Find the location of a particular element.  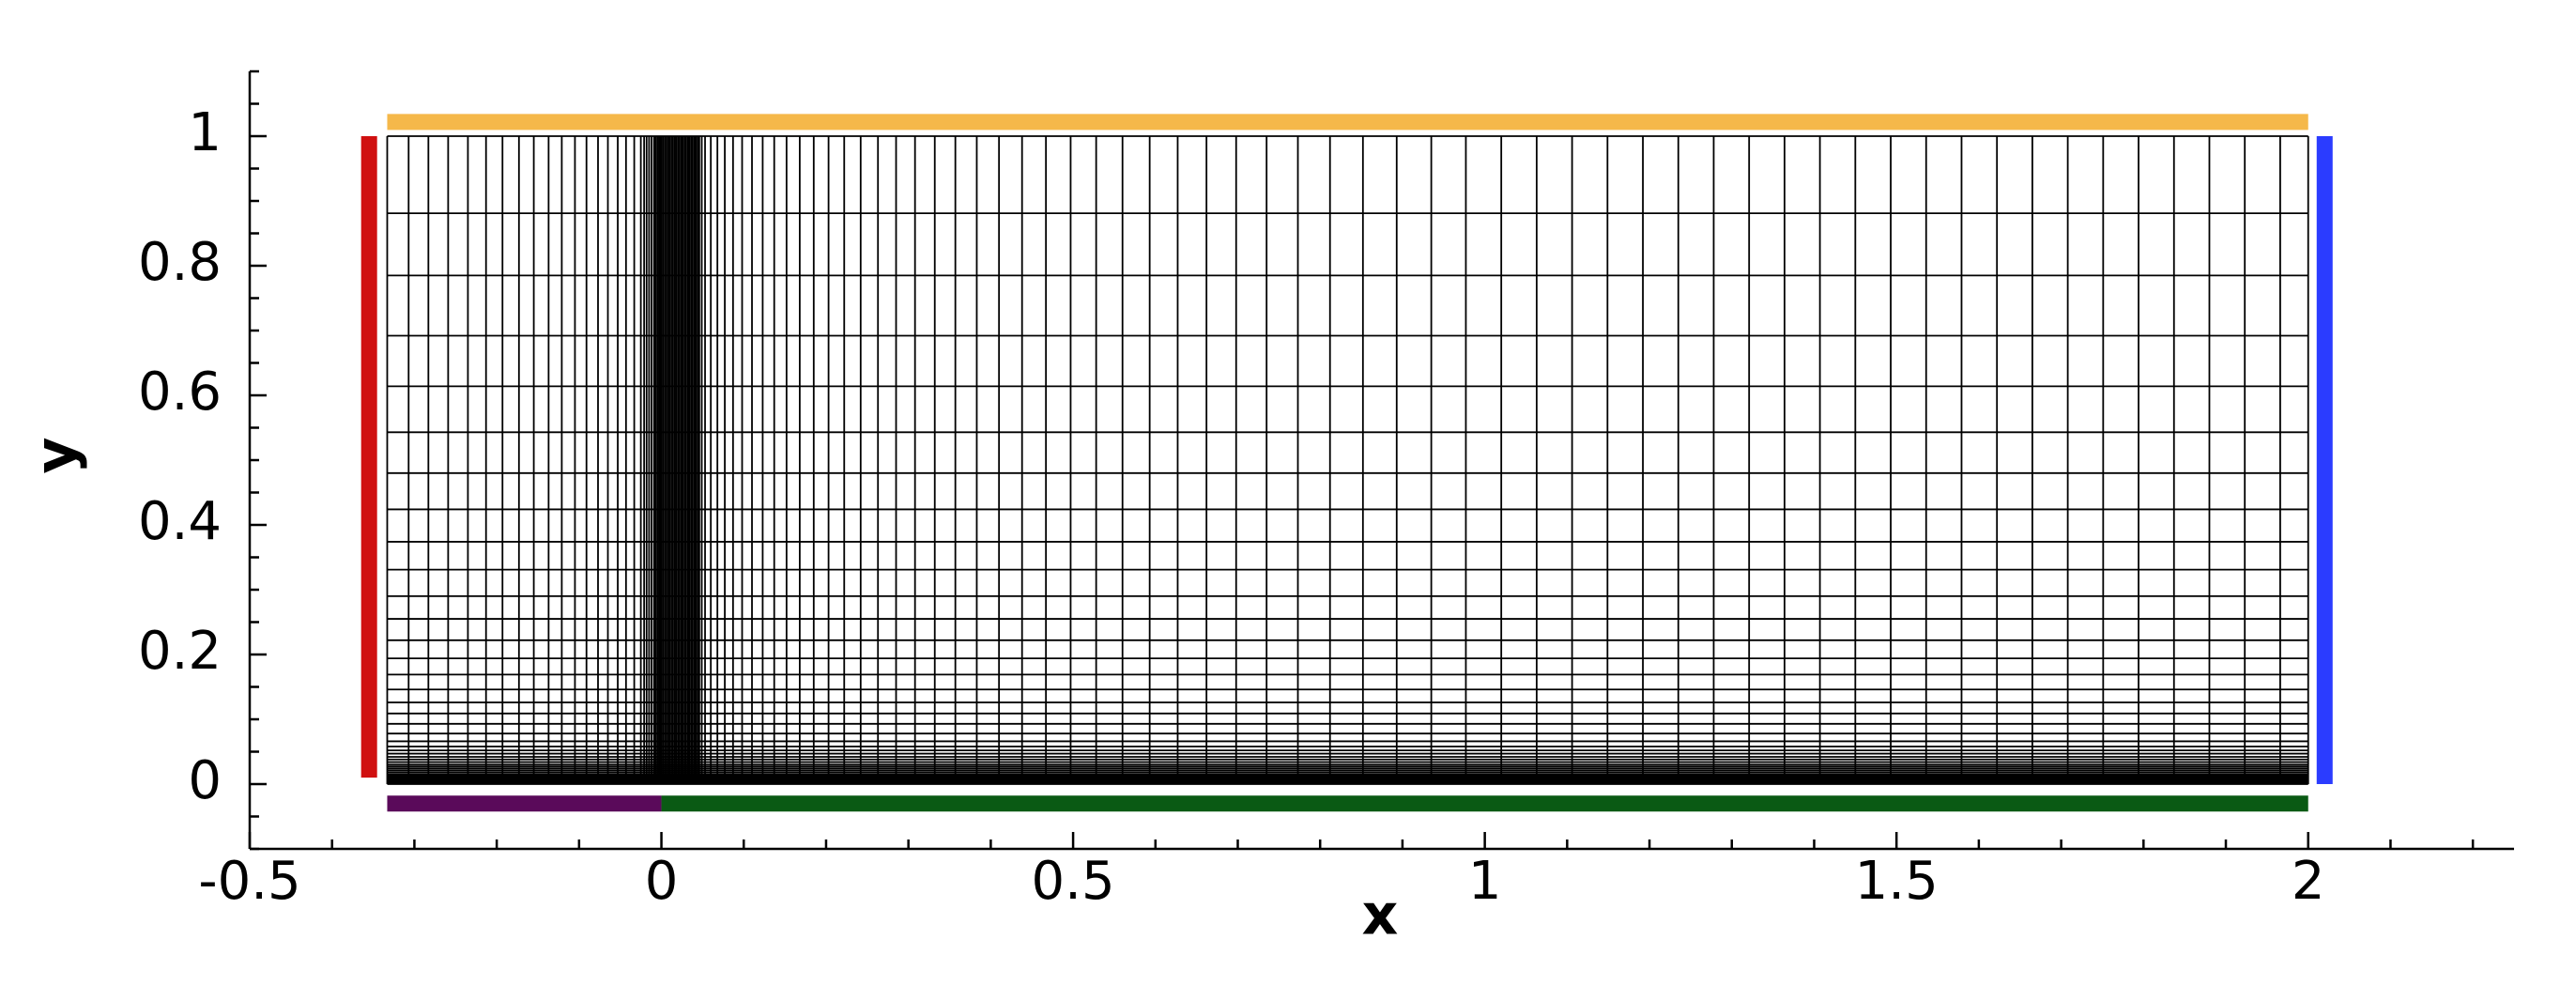

x-tick-label: 0 is located at coordinates (662, 881).